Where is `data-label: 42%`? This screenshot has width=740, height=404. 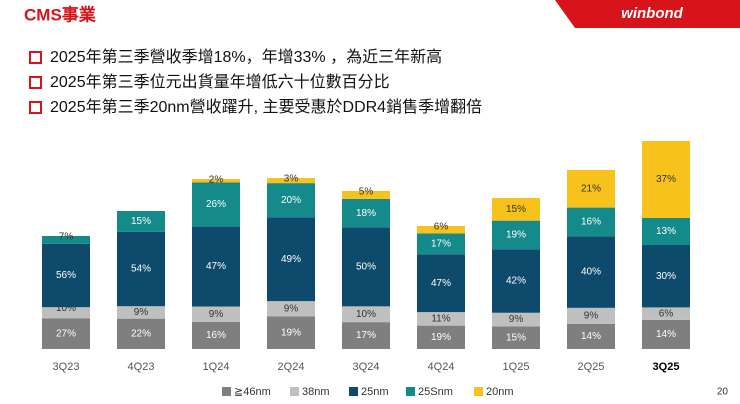
data-label: 42% is located at coordinates (516, 281).